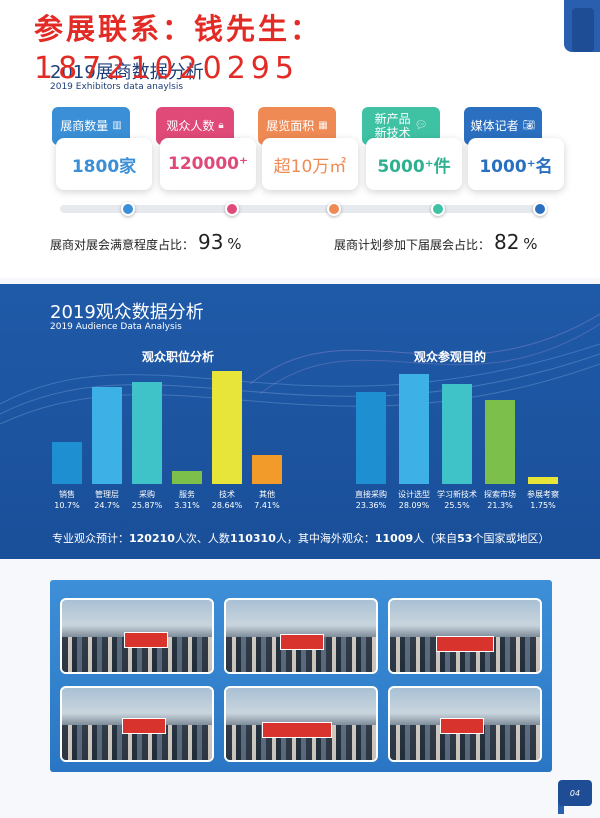  Describe the element at coordinates (494, 126) in the screenshot. I see `stat-tab-label: 媒体记者` at that location.